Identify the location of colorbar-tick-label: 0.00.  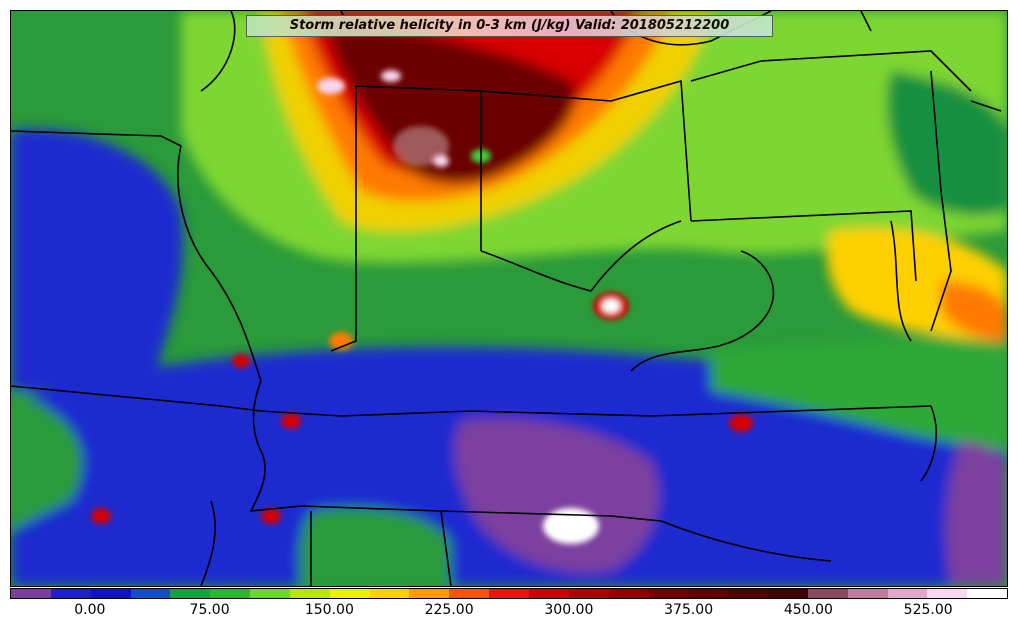
(90, 610).